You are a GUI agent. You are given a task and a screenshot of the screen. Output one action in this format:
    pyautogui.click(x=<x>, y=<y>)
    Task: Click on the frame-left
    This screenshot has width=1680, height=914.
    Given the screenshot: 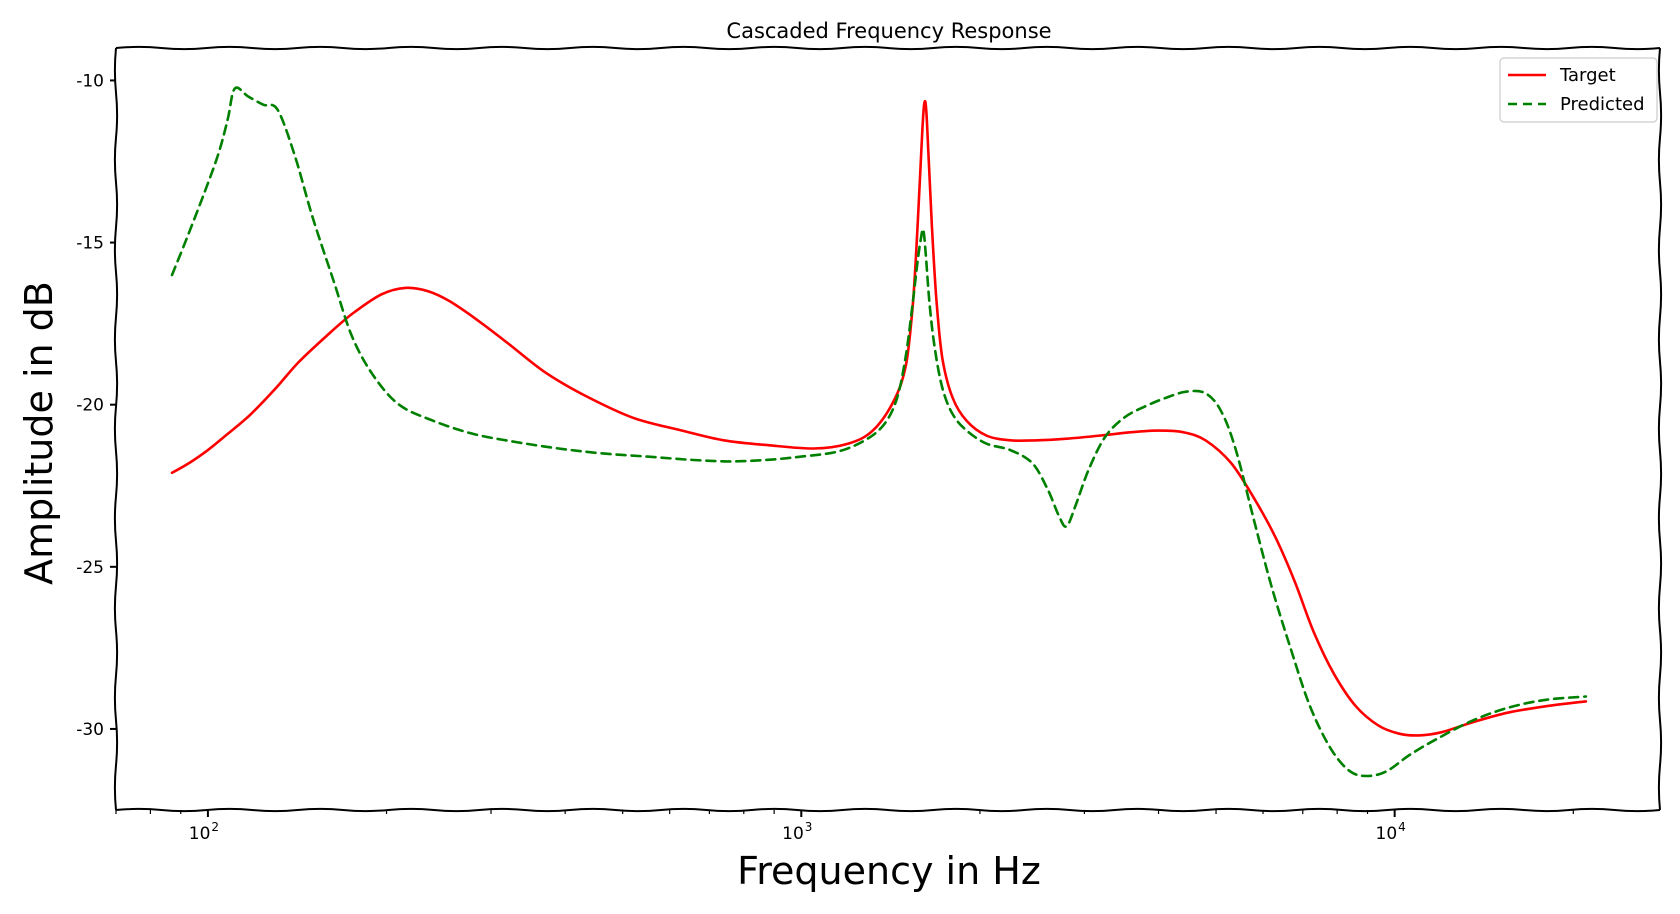 What is the action you would take?
    pyautogui.click(x=116, y=429)
    